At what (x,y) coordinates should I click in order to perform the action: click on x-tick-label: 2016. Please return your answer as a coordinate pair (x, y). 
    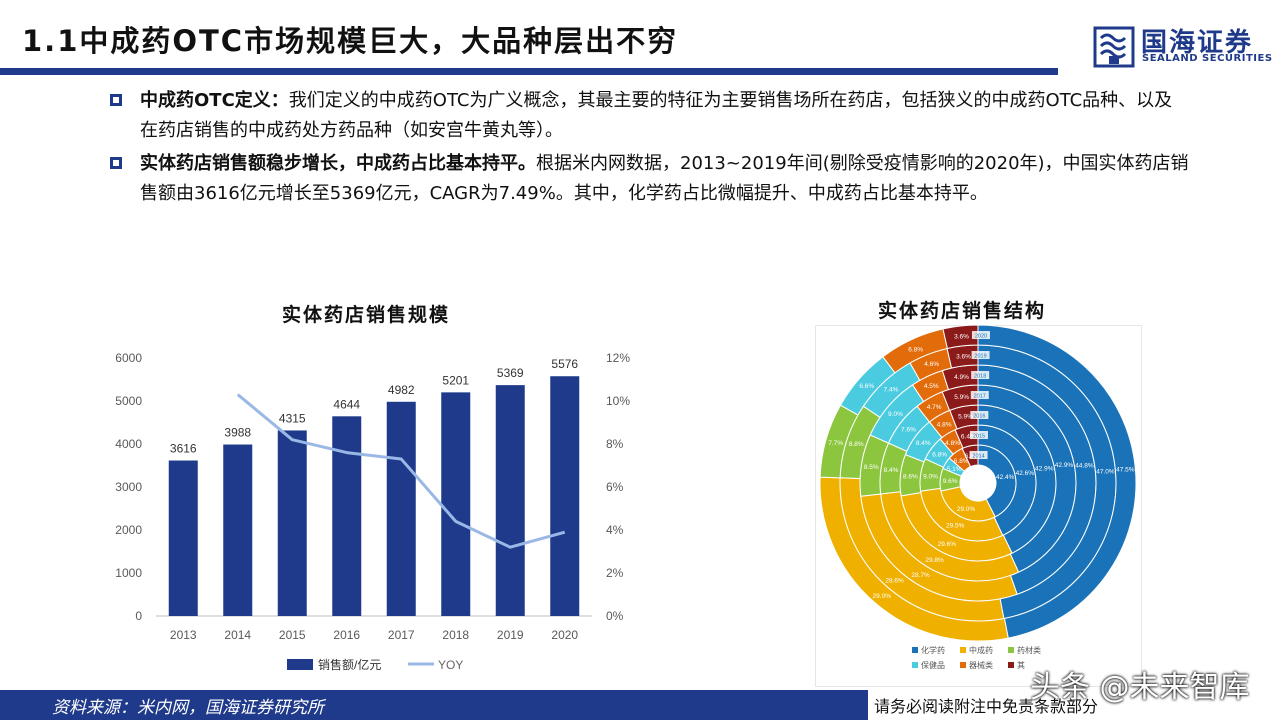
    Looking at the image, I should click on (346, 635).